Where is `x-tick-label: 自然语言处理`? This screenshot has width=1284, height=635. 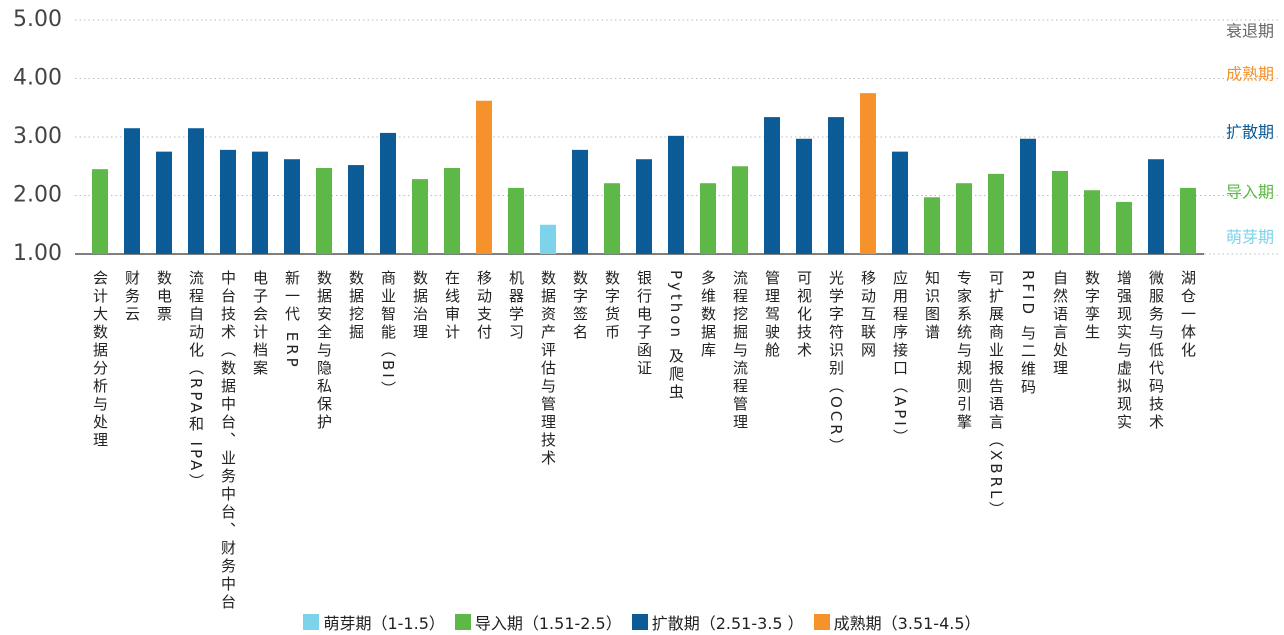 x-tick-label: 自然语言处理 is located at coordinates (1060, 324).